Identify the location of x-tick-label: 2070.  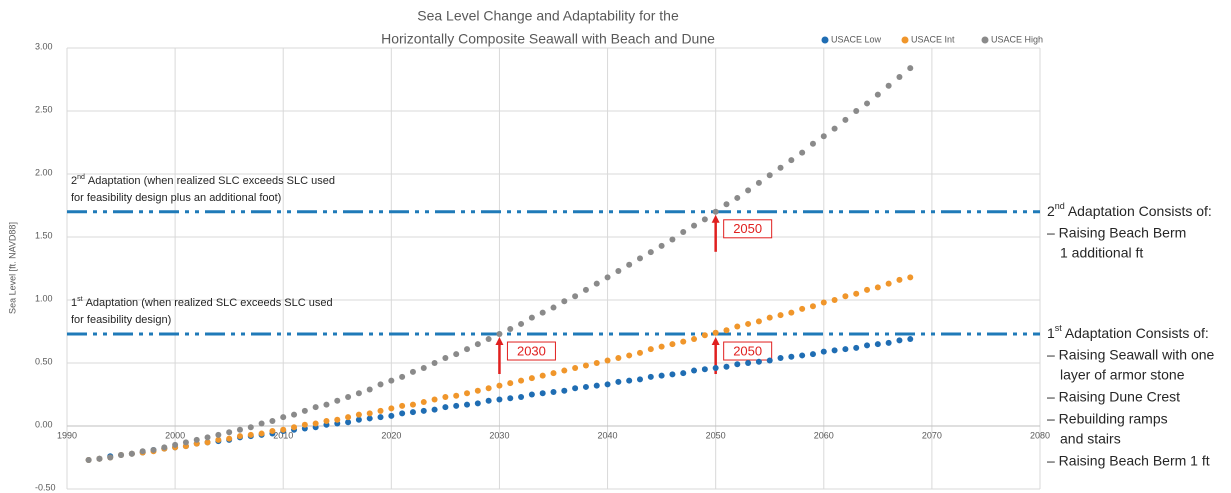
(932, 435).